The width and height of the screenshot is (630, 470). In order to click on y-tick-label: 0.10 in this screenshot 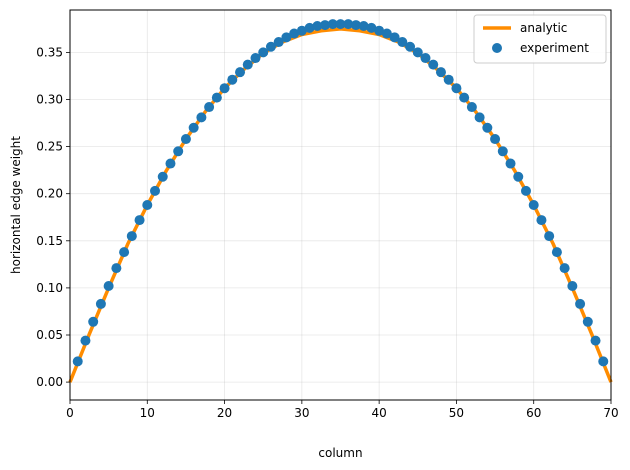, I will do `click(49, 288)`.